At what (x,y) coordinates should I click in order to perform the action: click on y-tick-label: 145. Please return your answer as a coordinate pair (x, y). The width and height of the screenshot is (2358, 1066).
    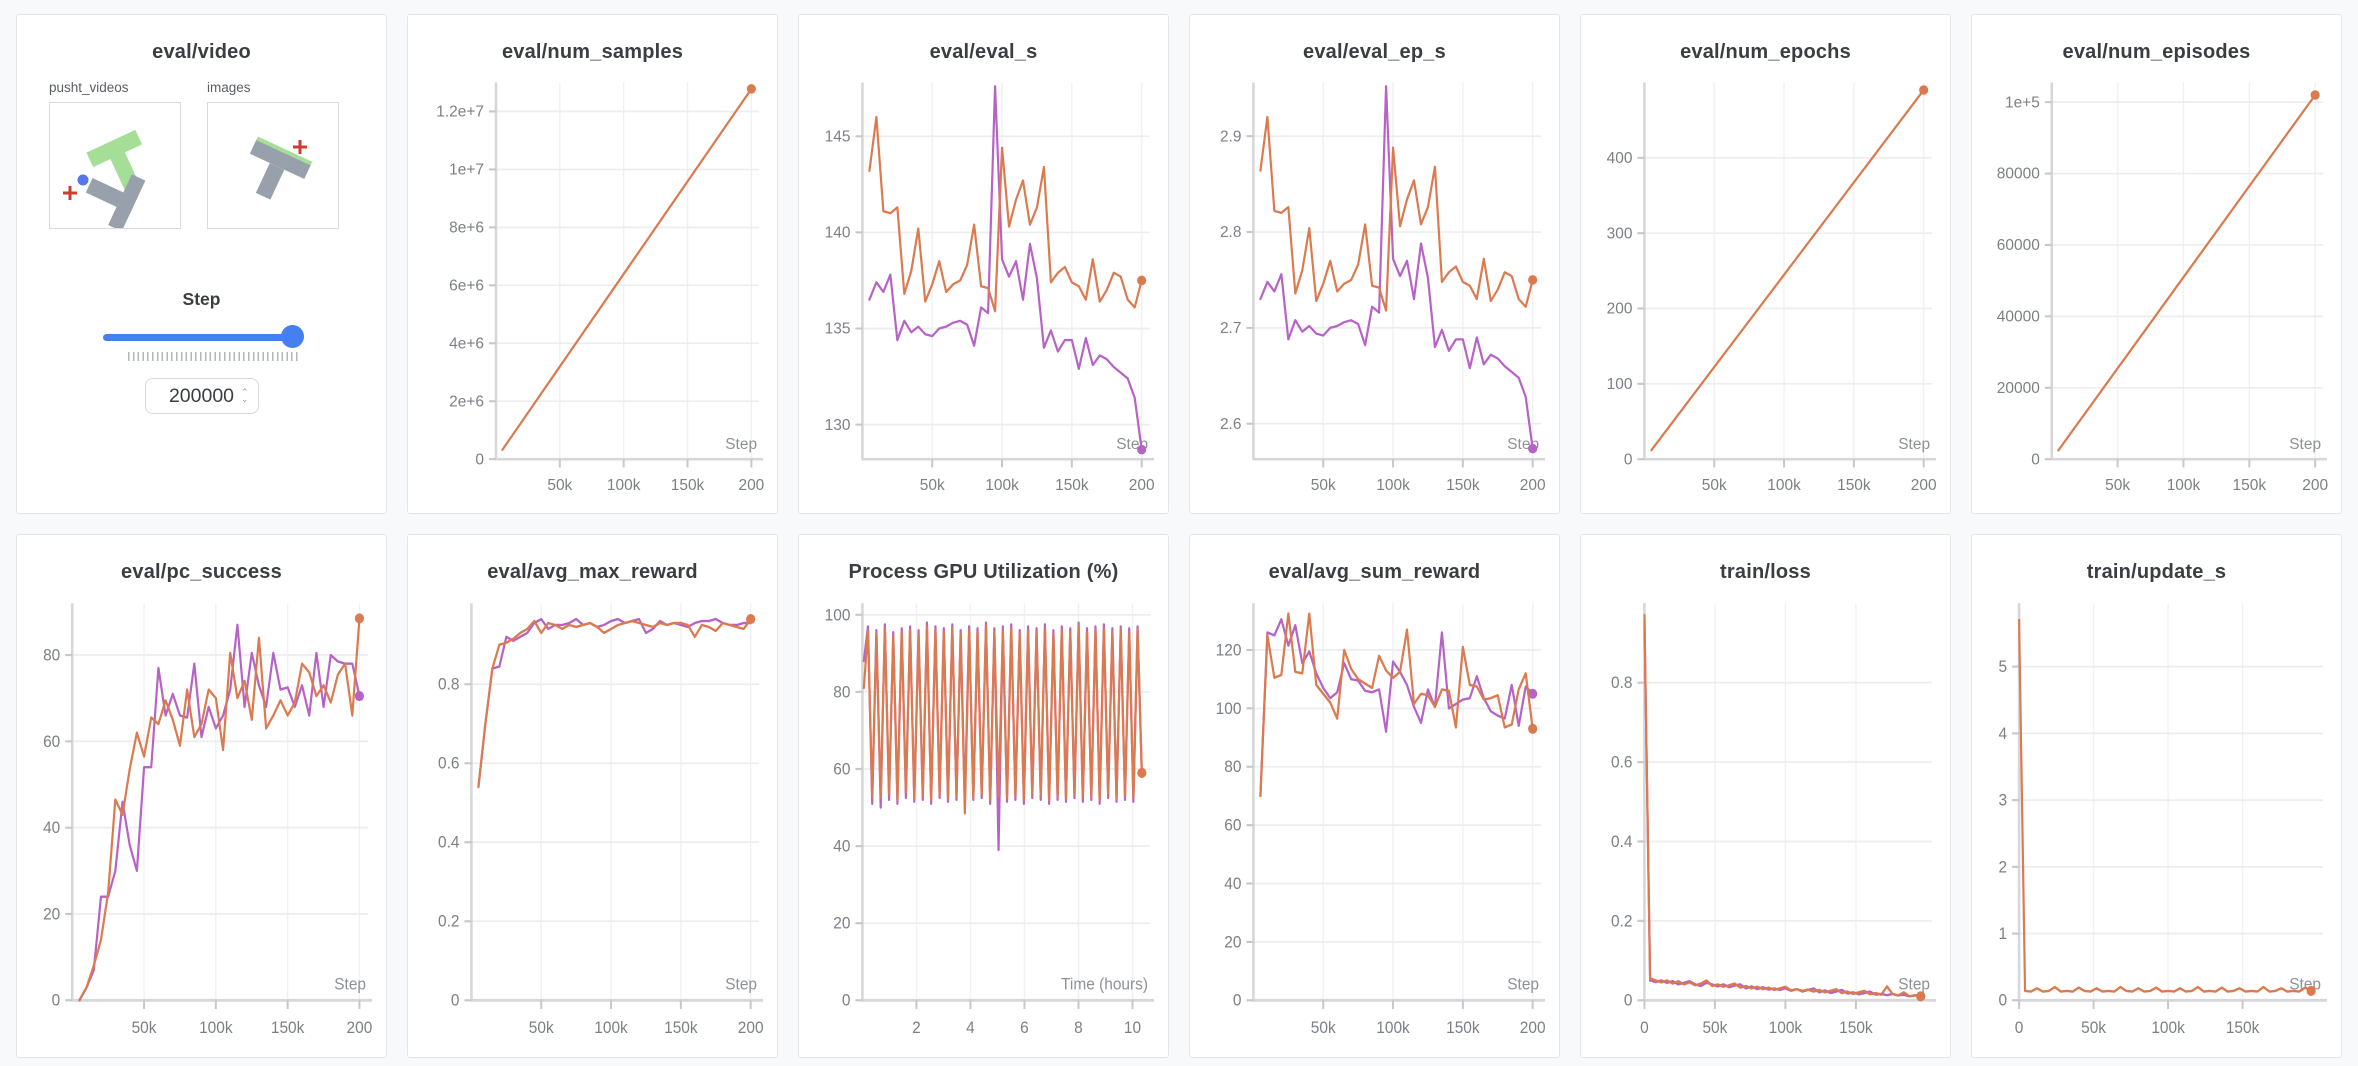
    Looking at the image, I should click on (838, 136).